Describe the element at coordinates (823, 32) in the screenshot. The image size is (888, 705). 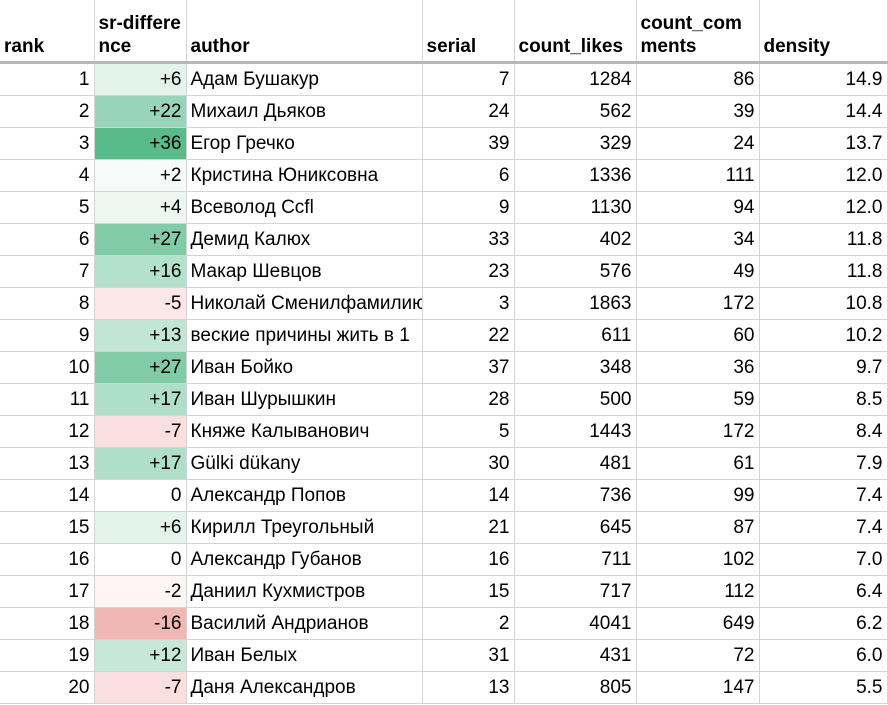
I see `header-density: density` at that location.